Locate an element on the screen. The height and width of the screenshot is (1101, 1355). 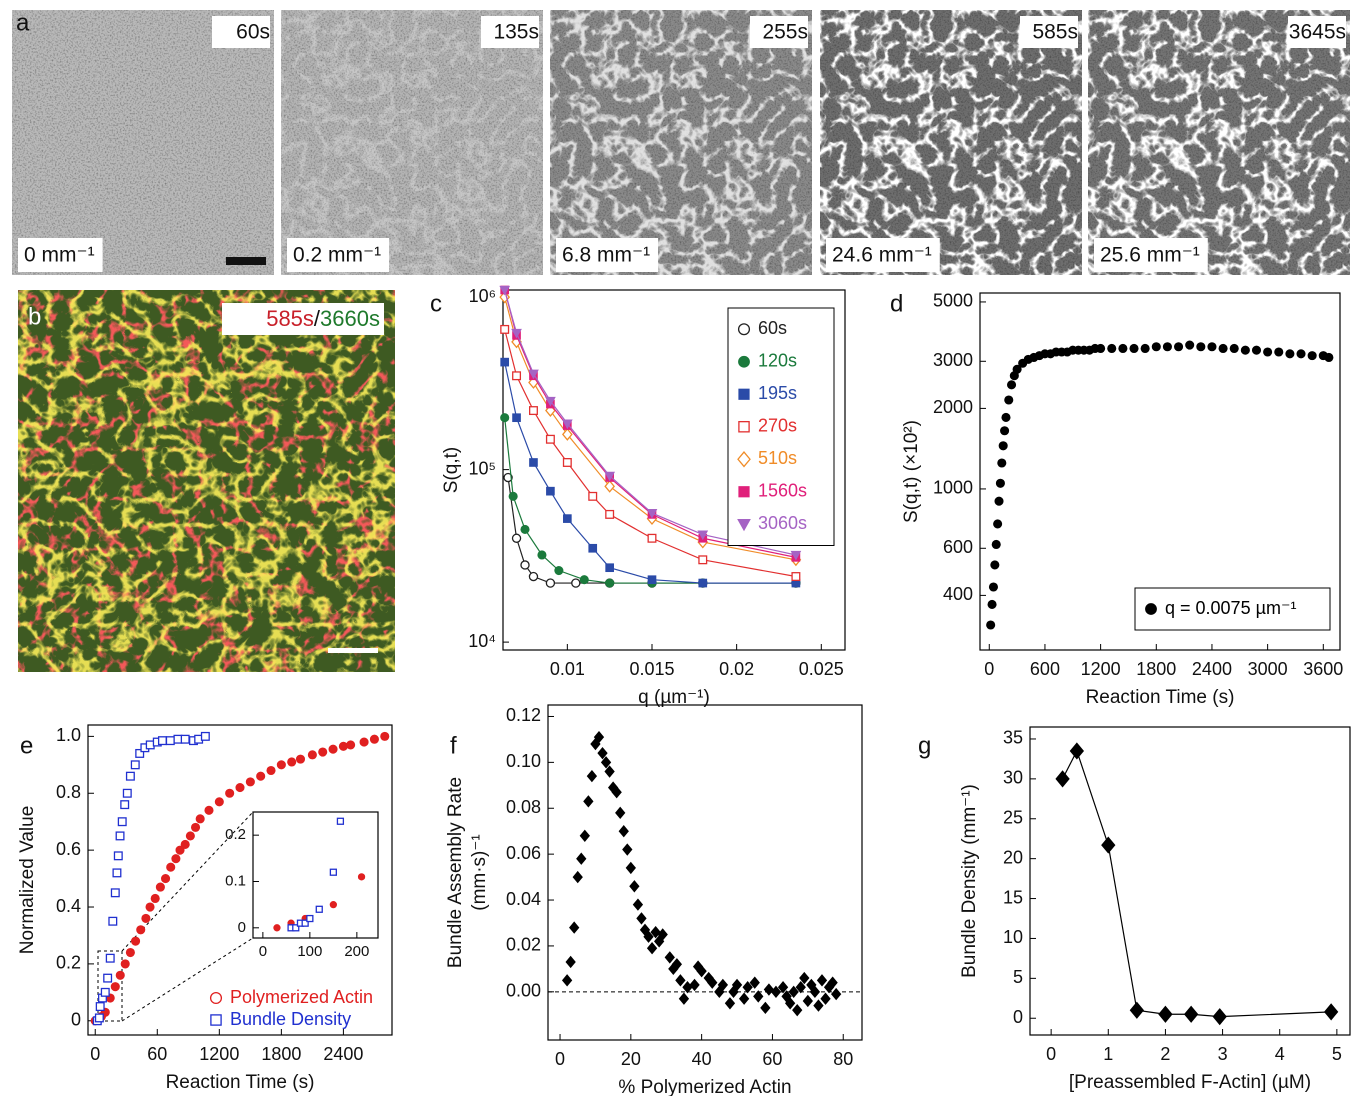
micrograph-texture is located at coordinates (206, 481).